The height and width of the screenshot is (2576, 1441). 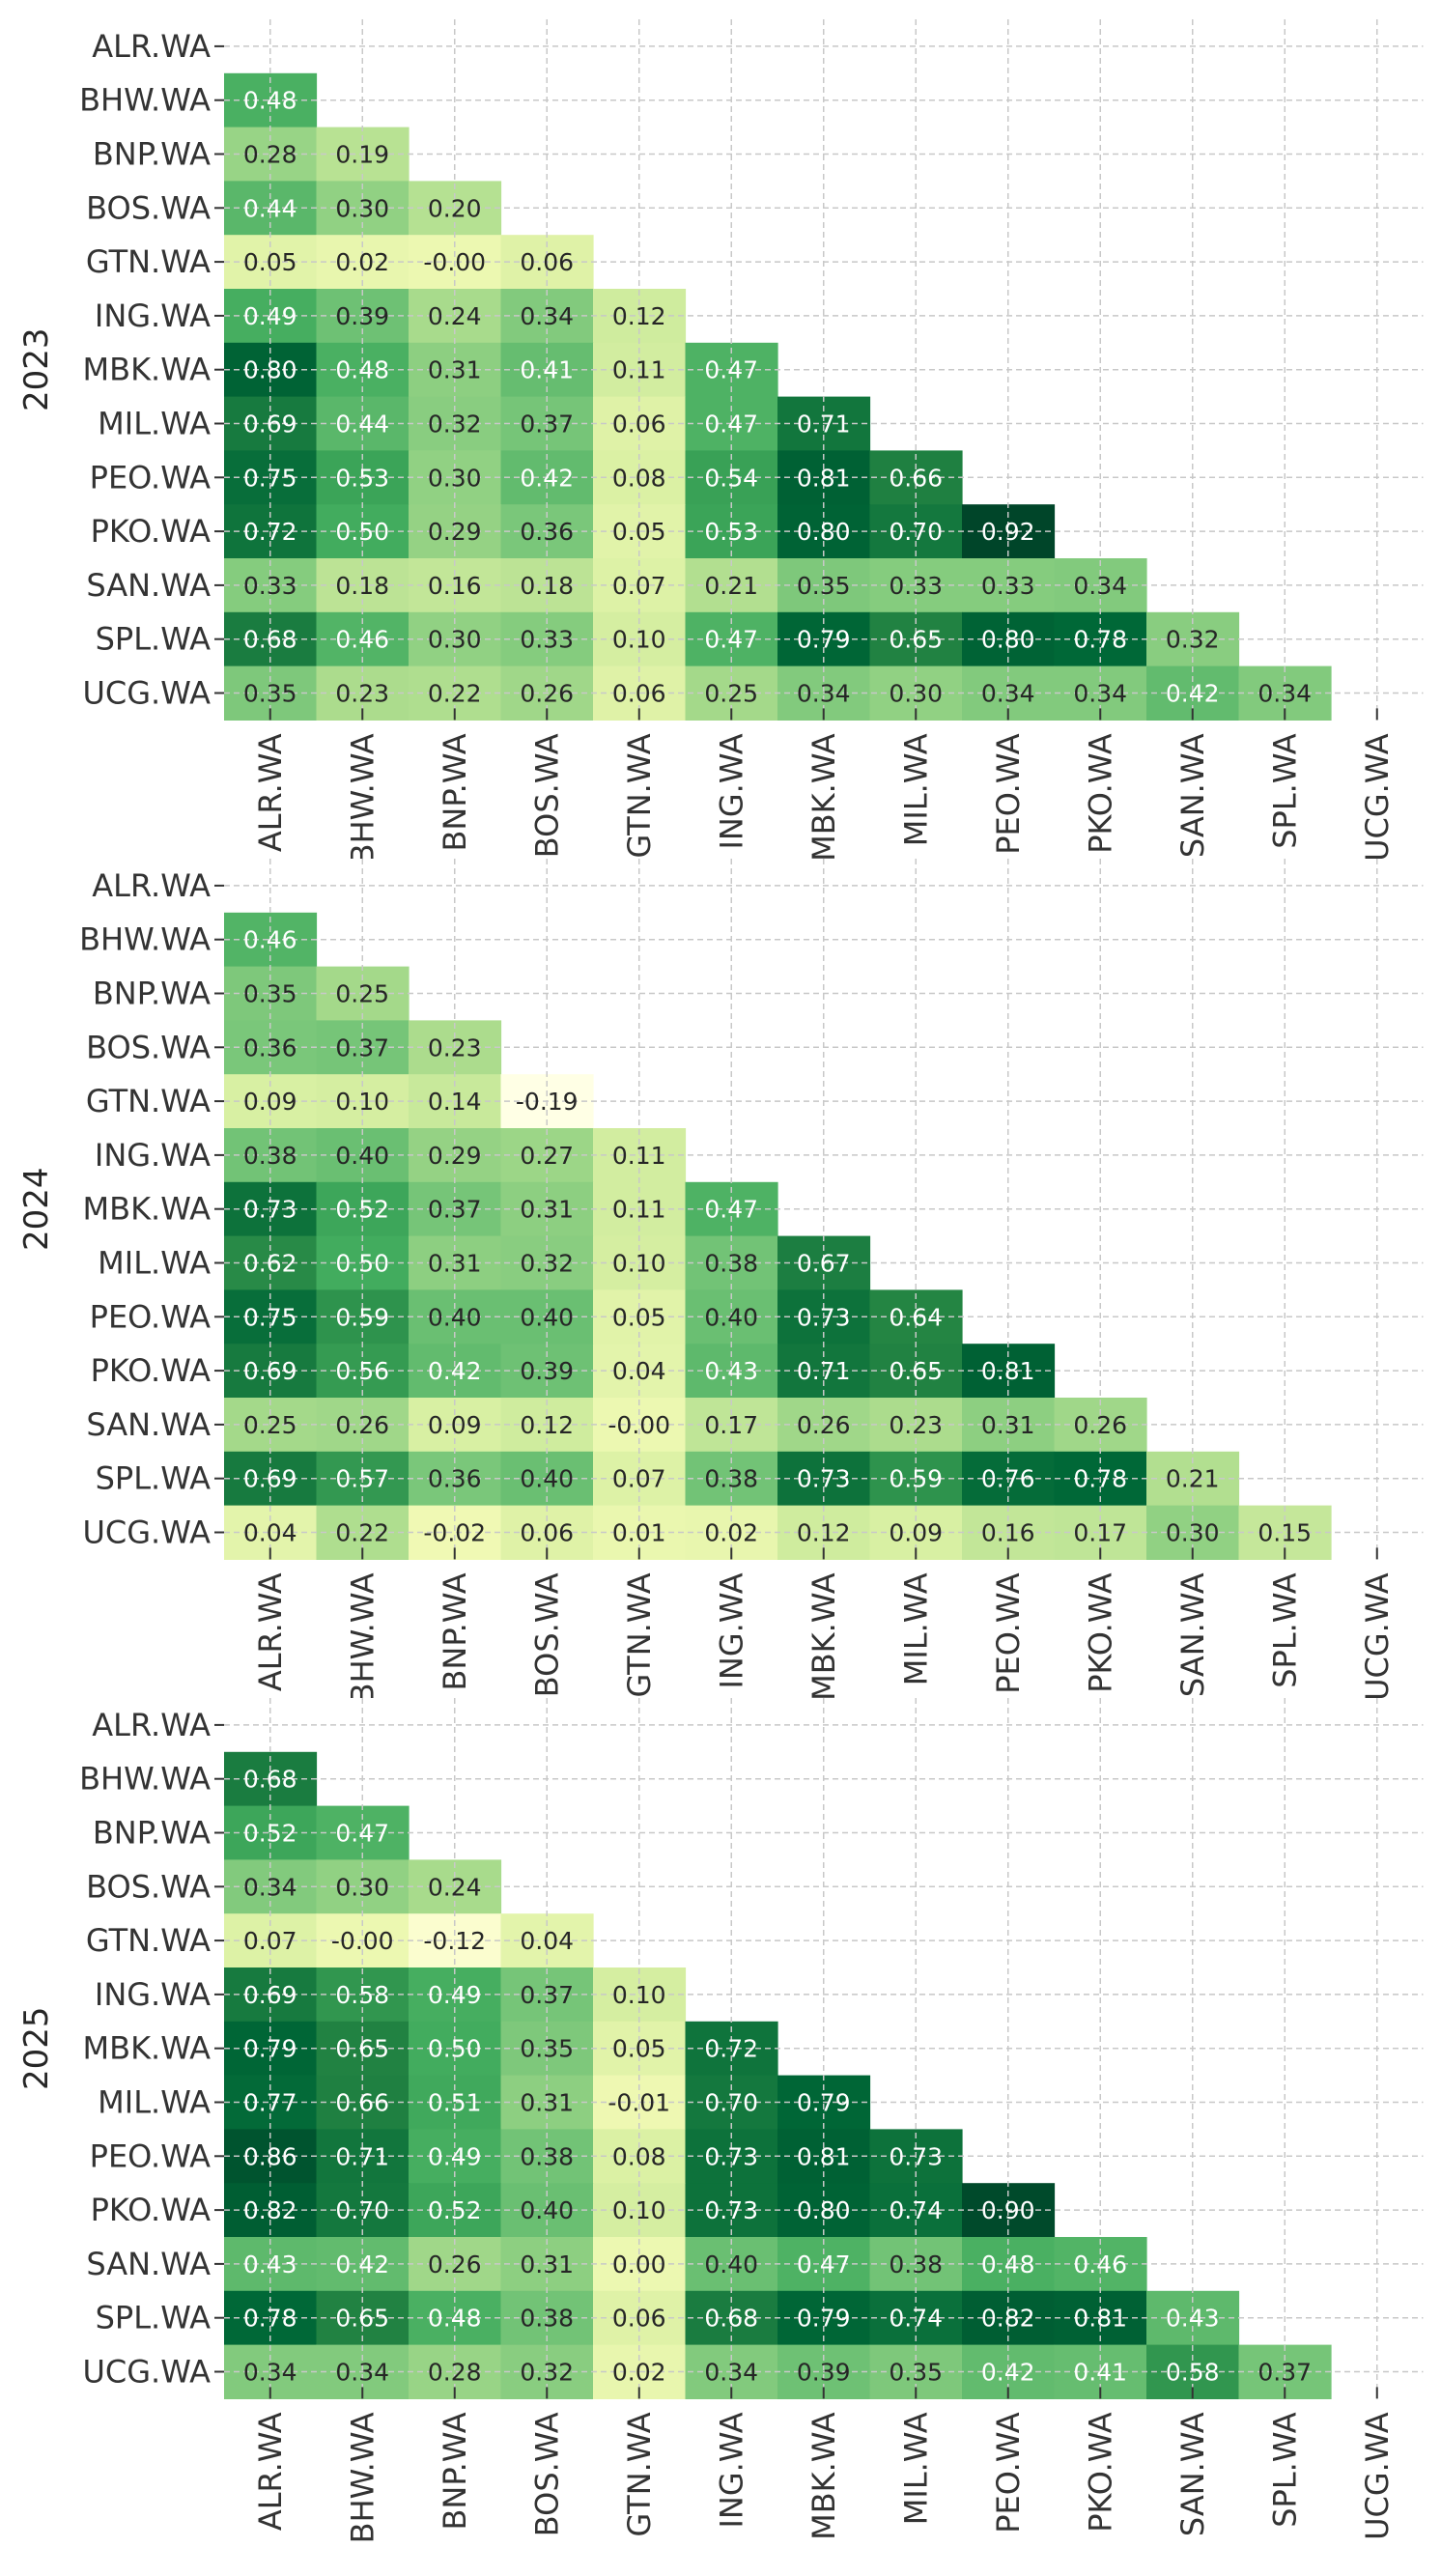 I want to click on cell-annotation: 0.54, so click(x=731, y=478).